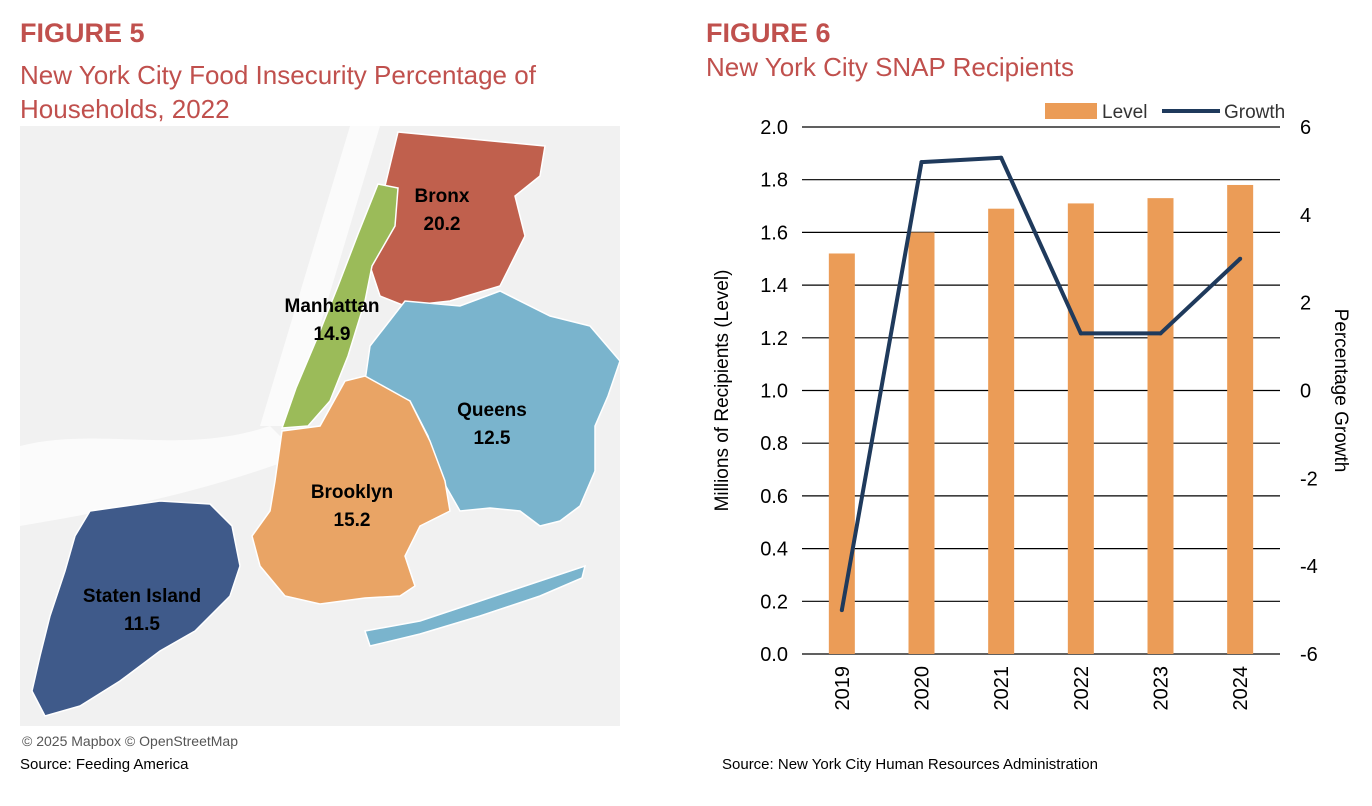 The image size is (1372, 806). I want to click on brooklyn-value: 15.2, so click(352, 520).